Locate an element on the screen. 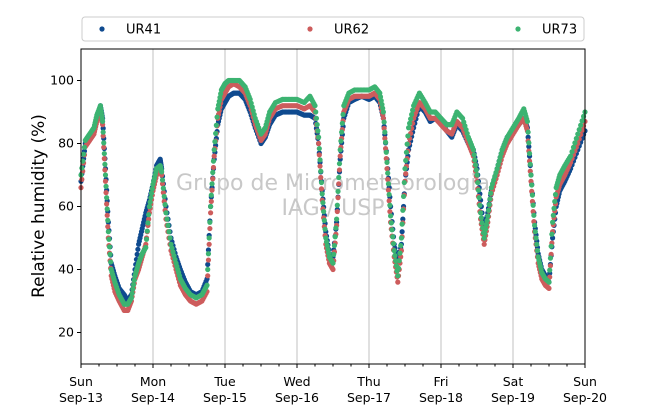 This screenshot has height=409, width=650. legend-label-UR73: UR73 is located at coordinates (559, 30).